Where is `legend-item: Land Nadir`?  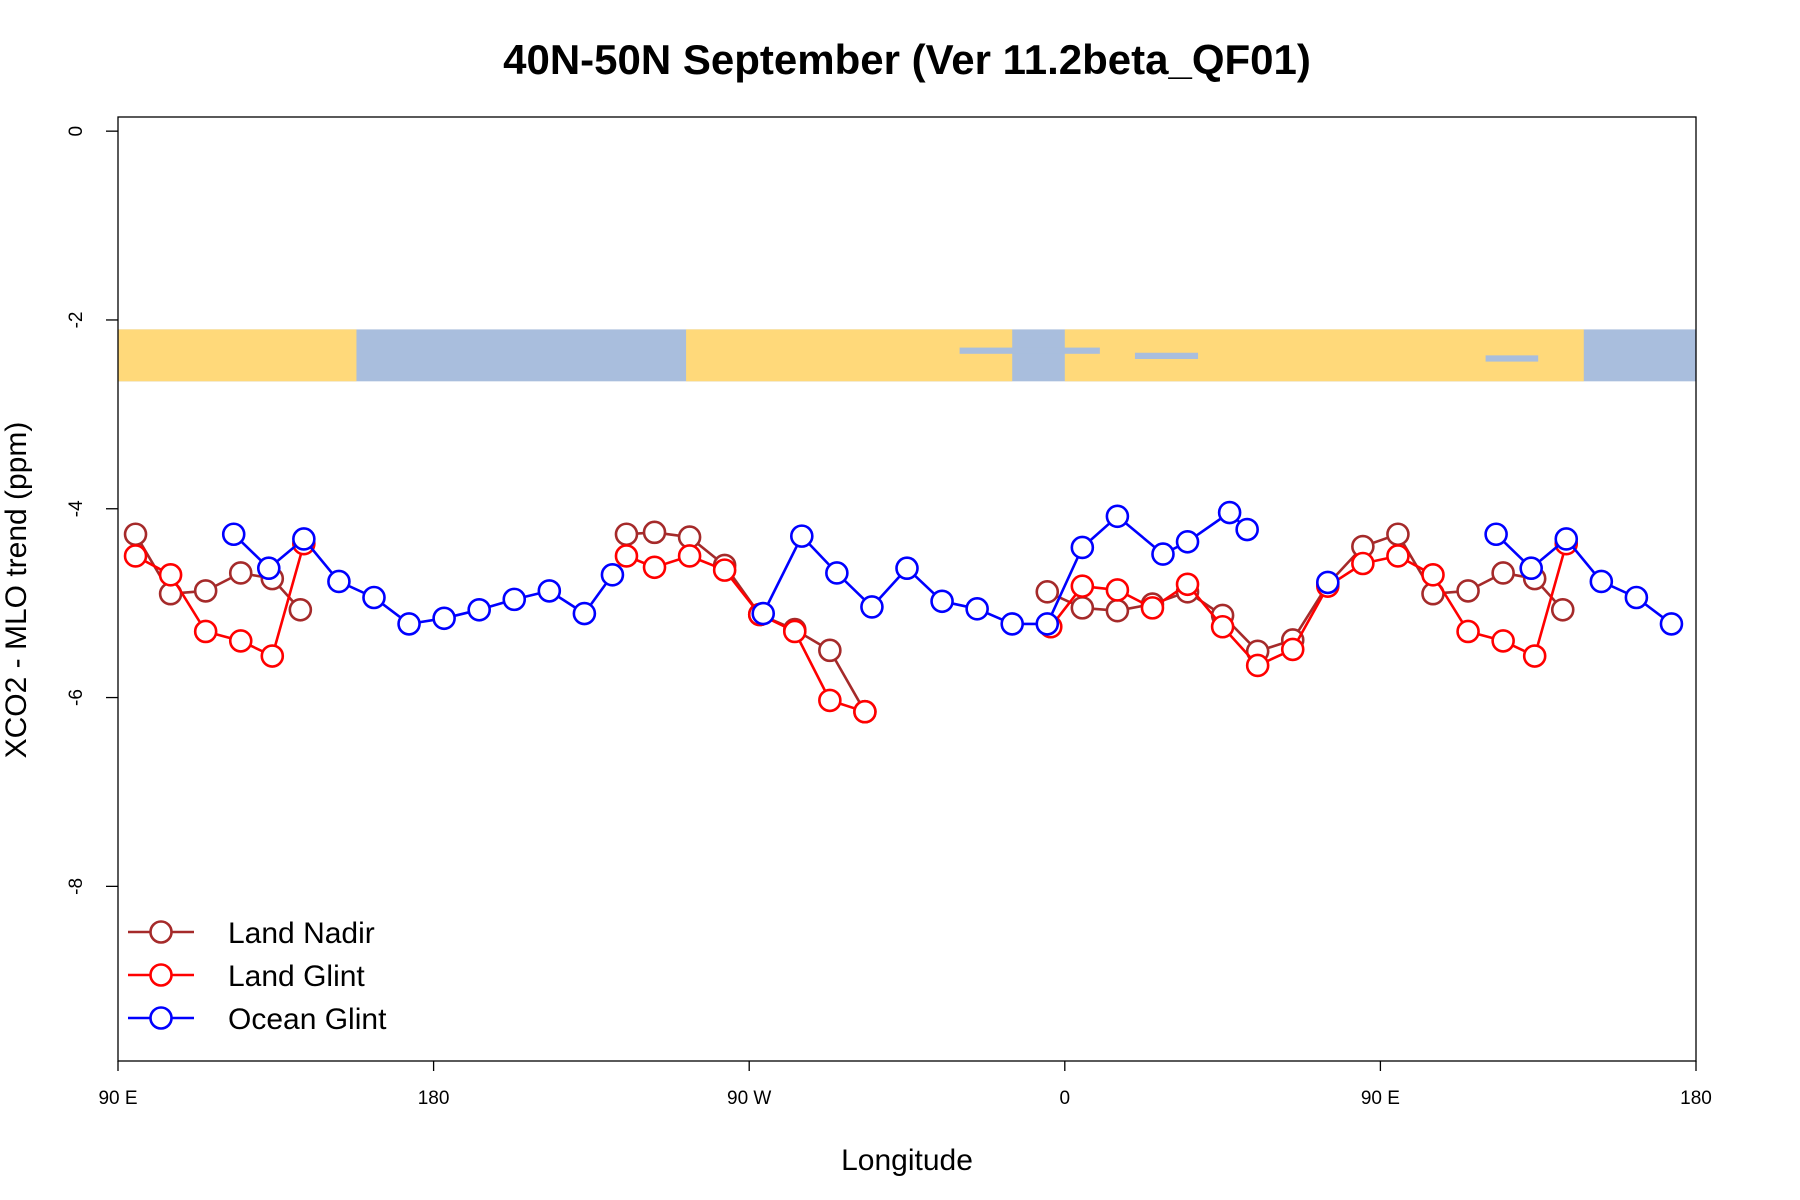 legend-item: Land Nadir is located at coordinates (251, 933).